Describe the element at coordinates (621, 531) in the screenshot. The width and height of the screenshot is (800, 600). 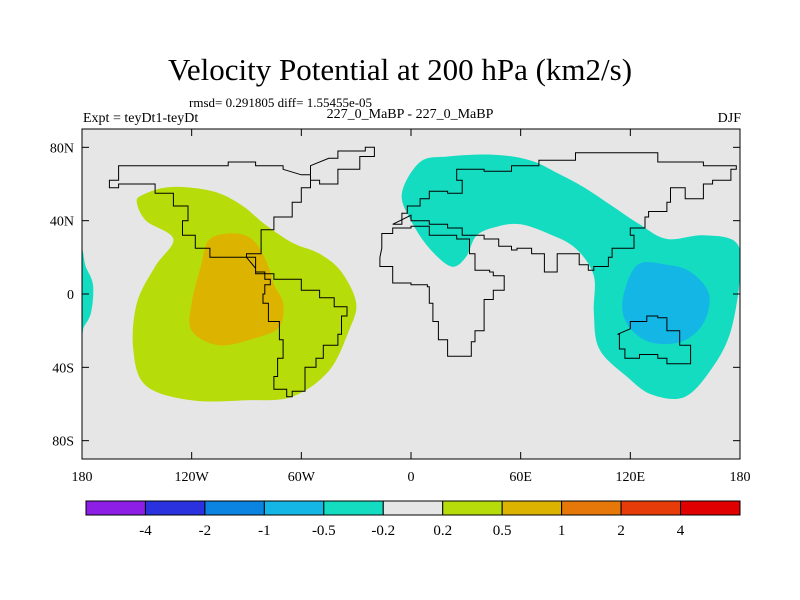
I see `colorbar-label: 2` at that location.